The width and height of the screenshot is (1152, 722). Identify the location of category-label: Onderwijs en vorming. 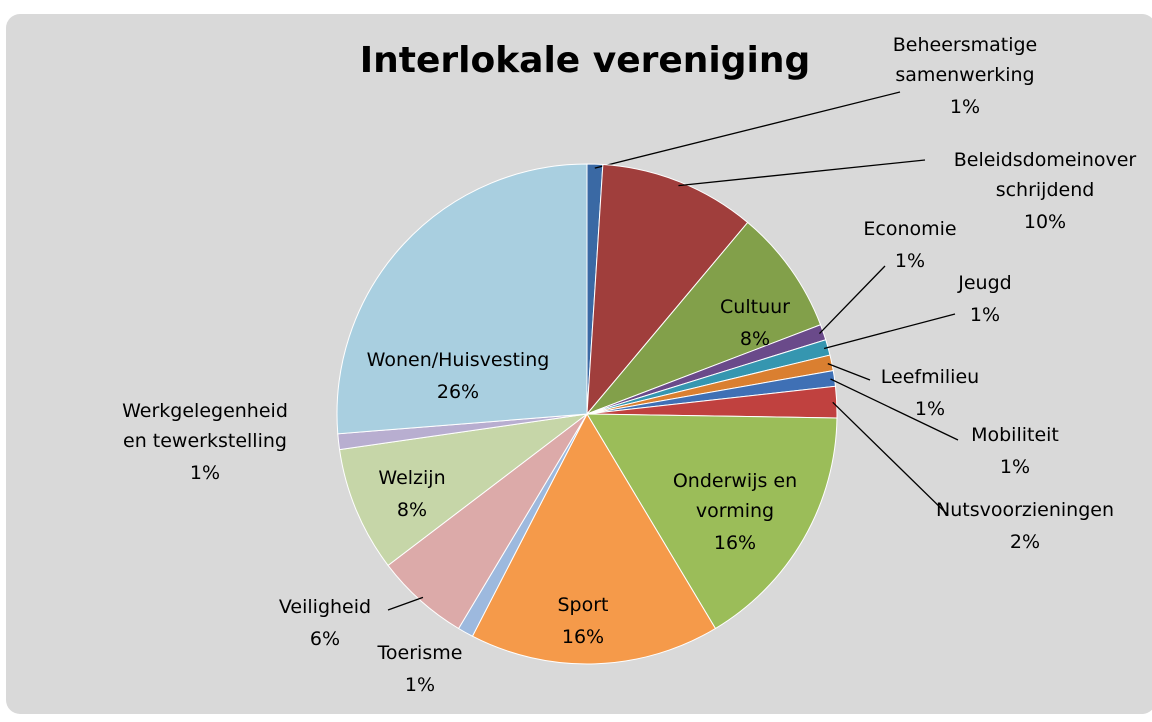
(735, 496).